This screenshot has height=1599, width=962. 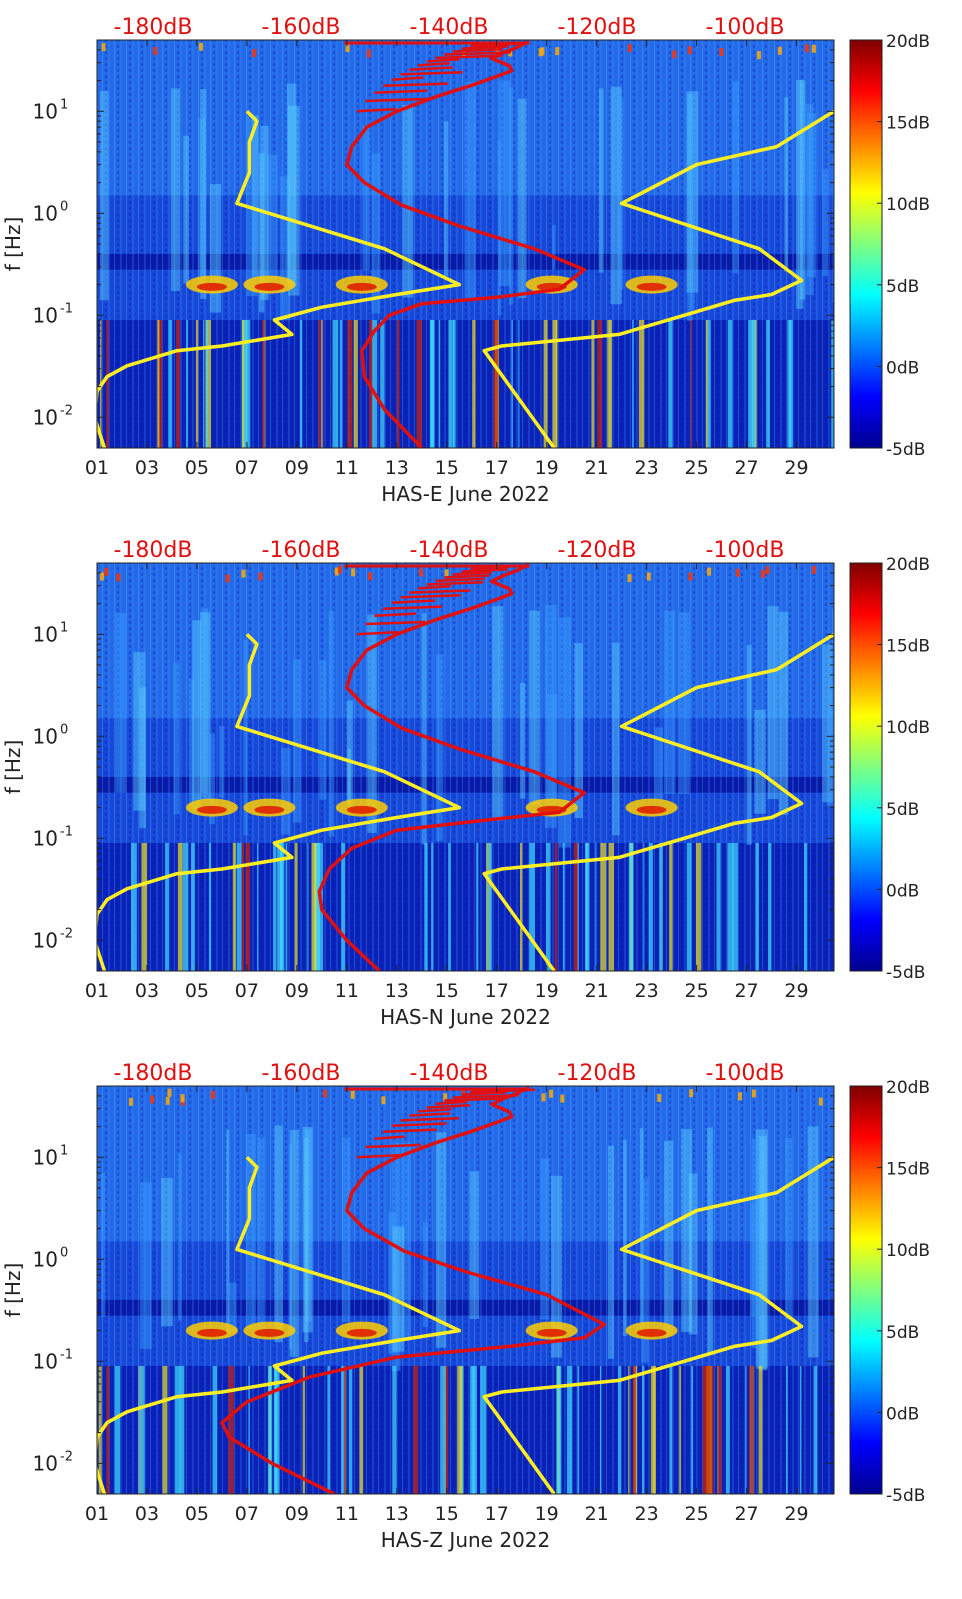 I want to click on x-tick-label: 09, so click(x=297, y=468).